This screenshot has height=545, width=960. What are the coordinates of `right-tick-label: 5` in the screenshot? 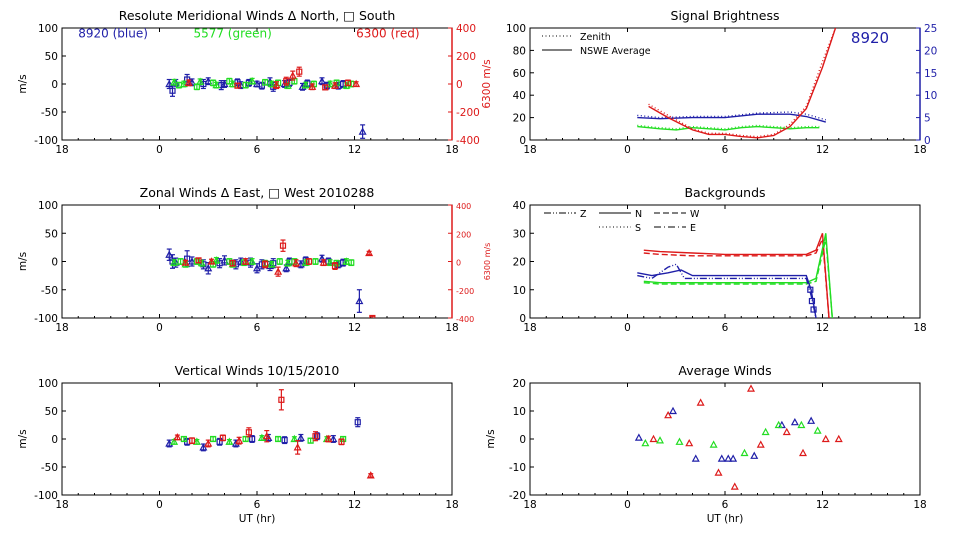 It's located at (927, 119).